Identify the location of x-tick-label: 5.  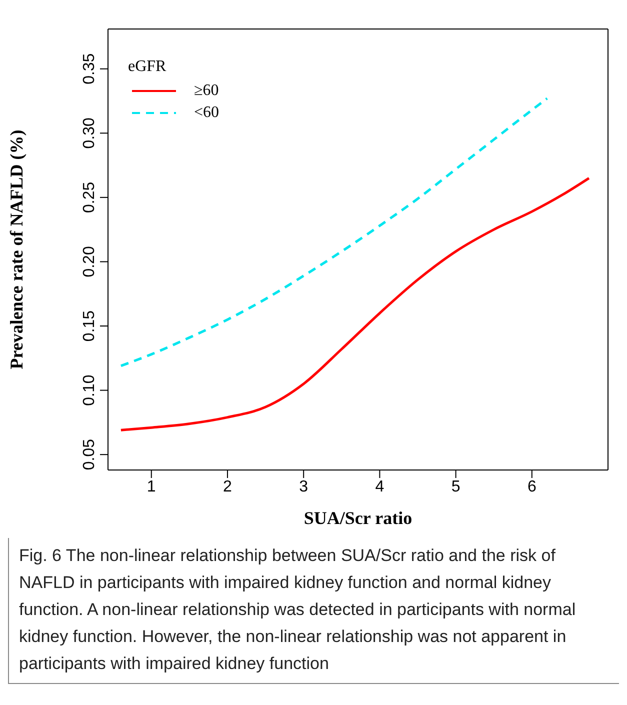
(455, 487).